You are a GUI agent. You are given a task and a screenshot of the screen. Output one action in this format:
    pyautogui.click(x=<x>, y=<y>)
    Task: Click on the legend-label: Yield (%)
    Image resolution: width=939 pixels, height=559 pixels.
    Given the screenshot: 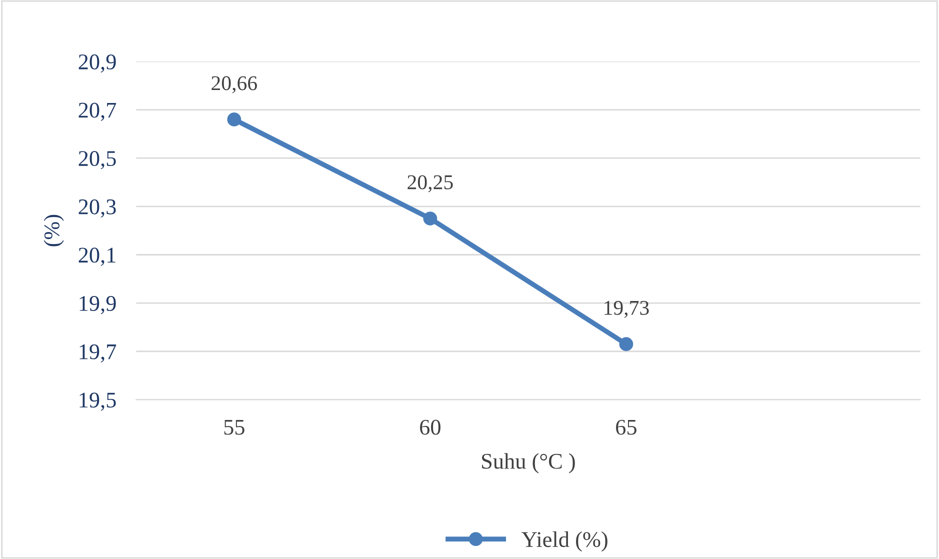 What is the action you would take?
    pyautogui.click(x=565, y=541)
    